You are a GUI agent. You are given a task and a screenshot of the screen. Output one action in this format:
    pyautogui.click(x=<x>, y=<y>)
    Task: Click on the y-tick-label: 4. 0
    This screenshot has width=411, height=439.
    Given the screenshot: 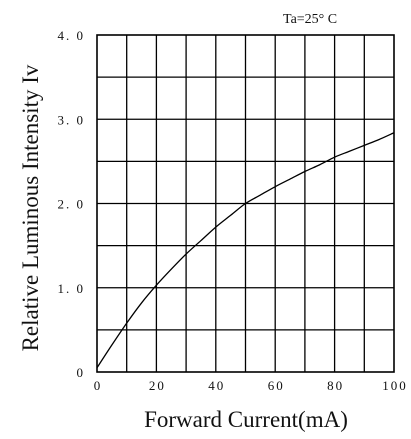 What is the action you would take?
    pyautogui.click(x=72, y=35)
    